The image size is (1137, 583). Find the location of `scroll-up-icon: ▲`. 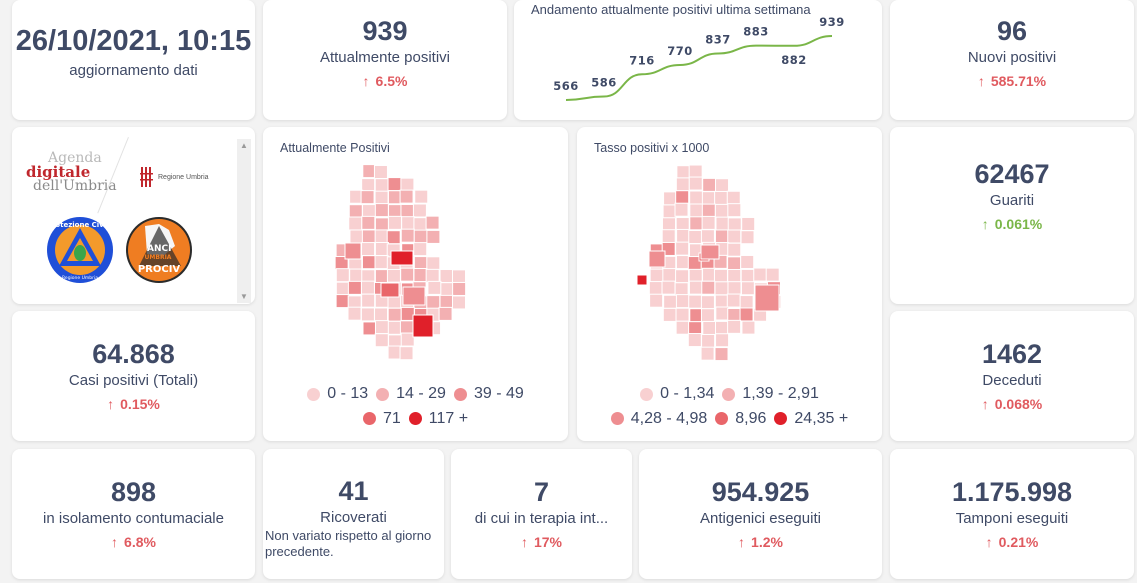

scroll-up-icon: ▲ is located at coordinates (244, 145).